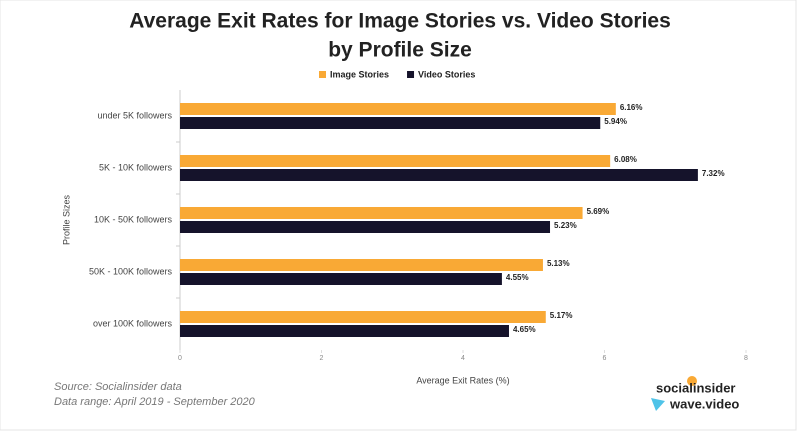 This screenshot has width=802, height=436. Describe the element at coordinates (322, 358) in the screenshot. I see `x-tick-label: 2` at that location.